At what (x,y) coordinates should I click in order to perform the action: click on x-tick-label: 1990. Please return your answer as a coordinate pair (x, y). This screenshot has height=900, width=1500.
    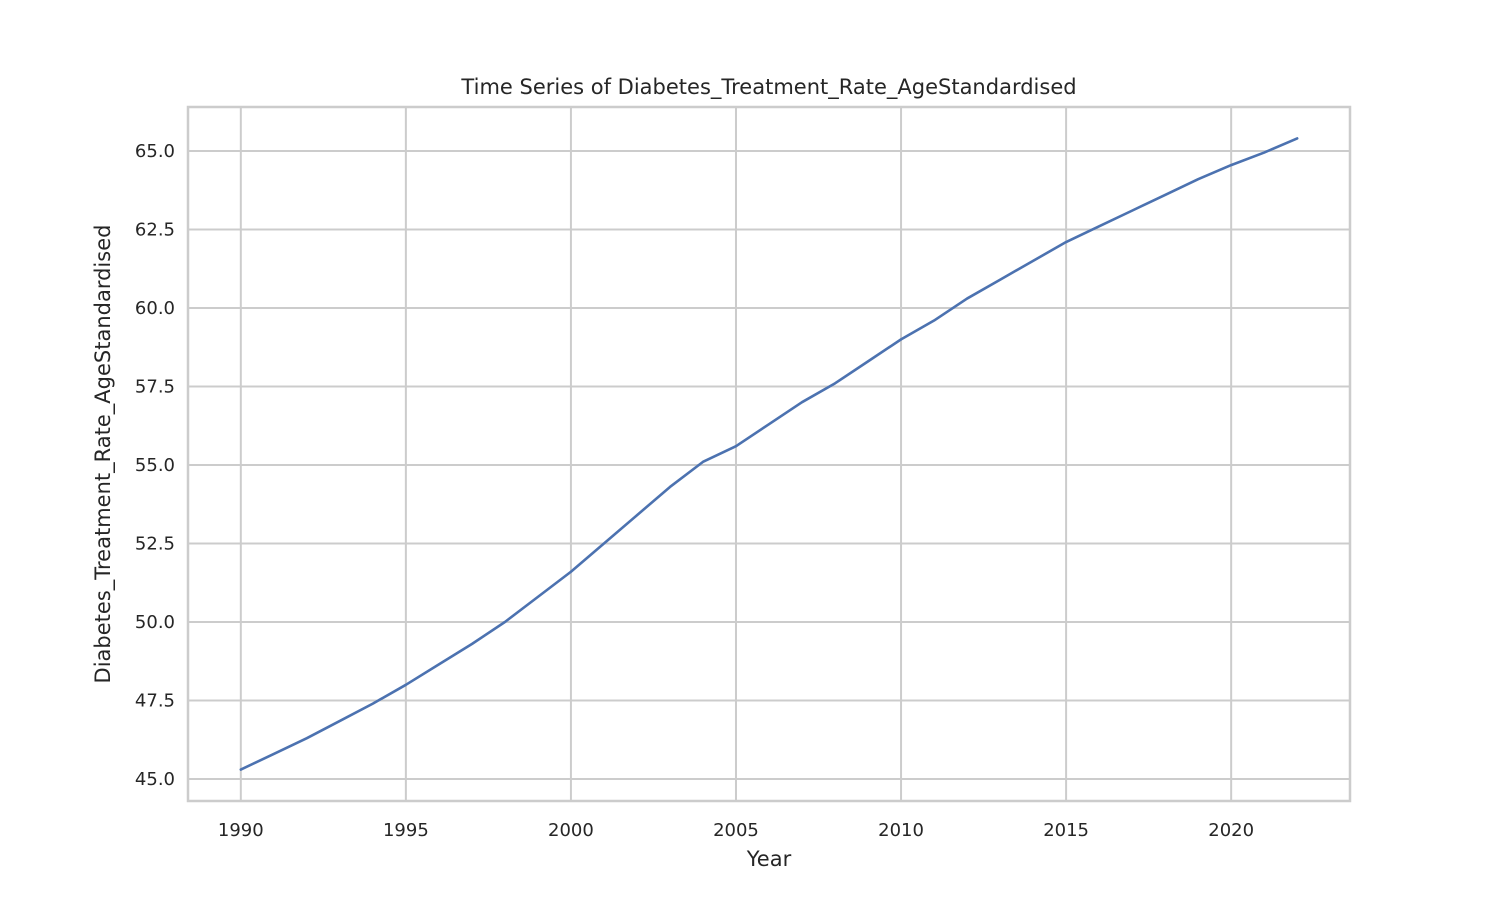
    Looking at the image, I should click on (241, 830).